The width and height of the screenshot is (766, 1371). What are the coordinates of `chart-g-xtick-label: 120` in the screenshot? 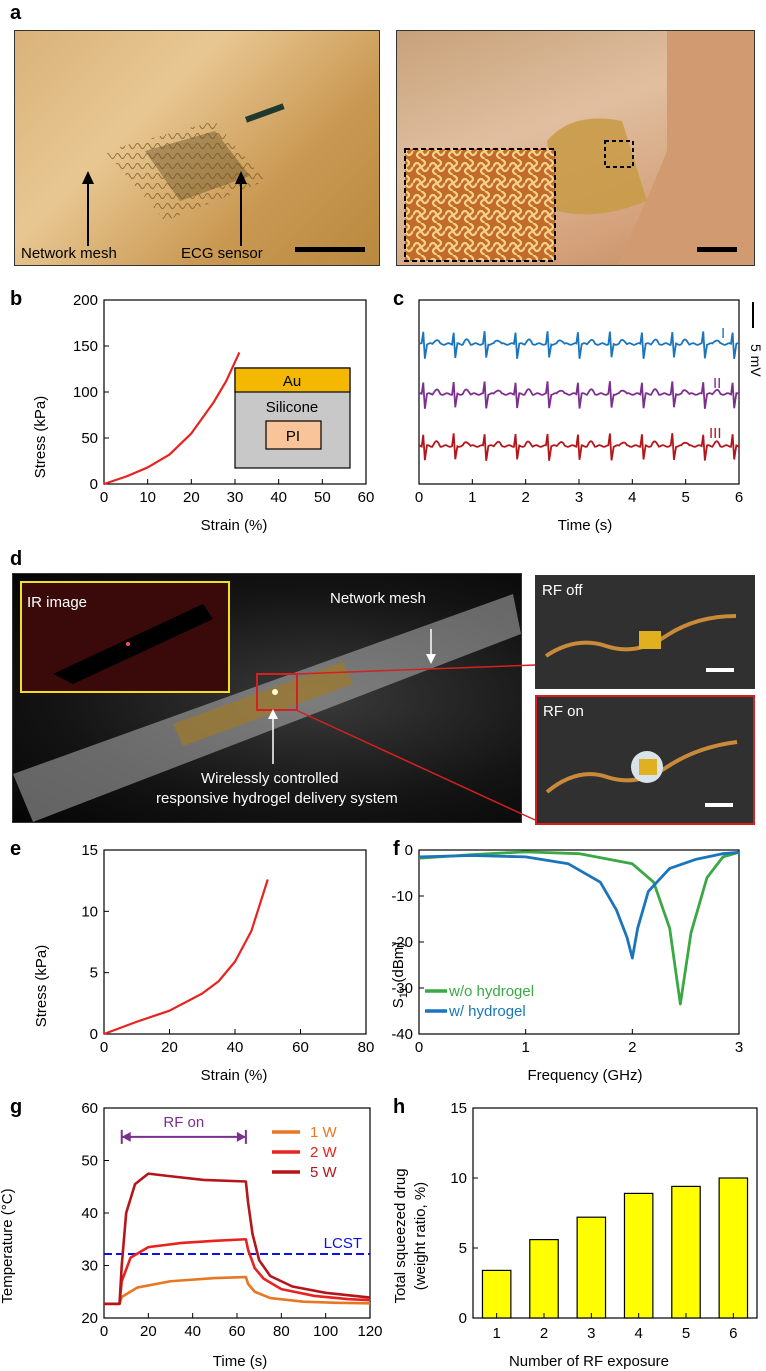 It's located at (369, 1331).